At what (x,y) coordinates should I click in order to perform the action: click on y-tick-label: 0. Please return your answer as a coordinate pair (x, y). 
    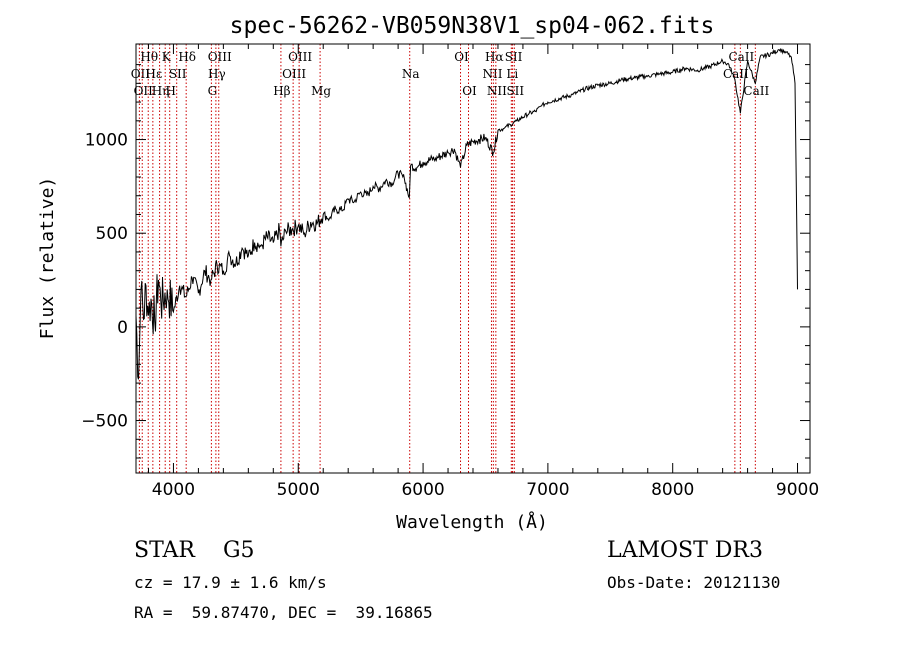
    Looking at the image, I should click on (122, 328).